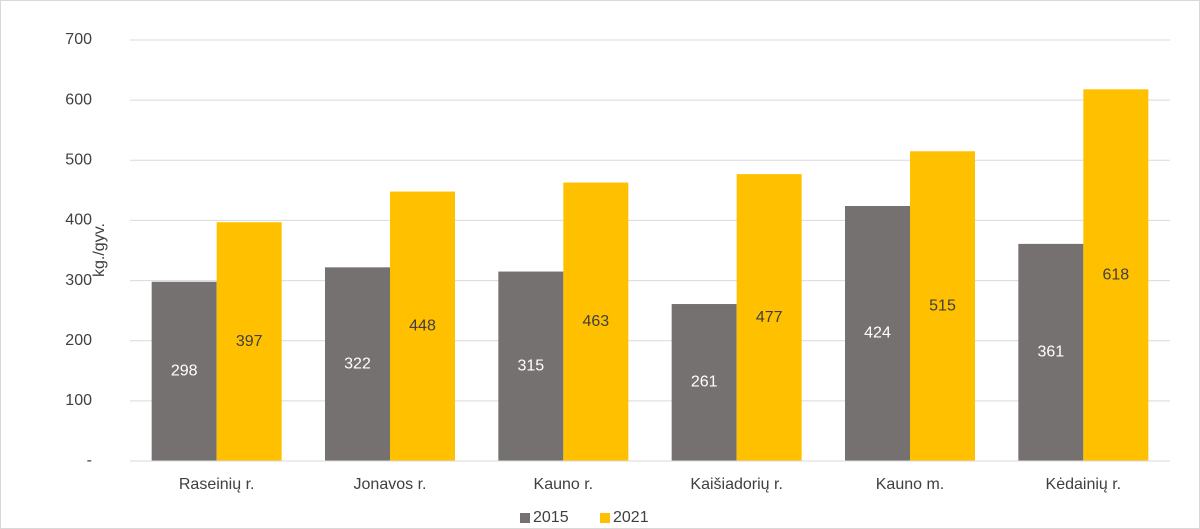 Image resolution: width=1200 pixels, height=529 pixels. I want to click on y-tick-label: 300, so click(78, 280).